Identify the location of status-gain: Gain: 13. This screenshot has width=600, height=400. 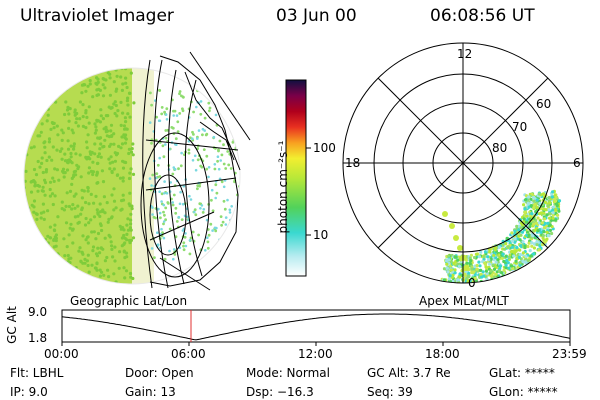
(150, 392).